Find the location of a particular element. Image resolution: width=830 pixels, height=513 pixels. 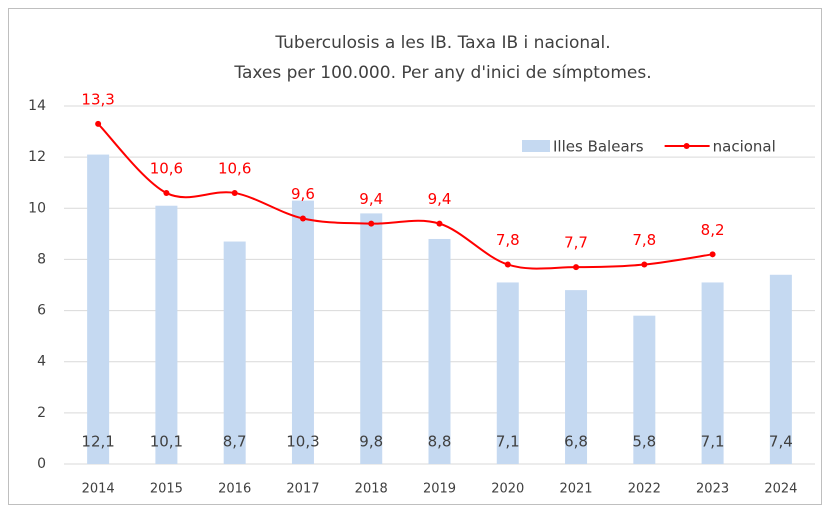

x-tick-label: 2017 is located at coordinates (302, 489).